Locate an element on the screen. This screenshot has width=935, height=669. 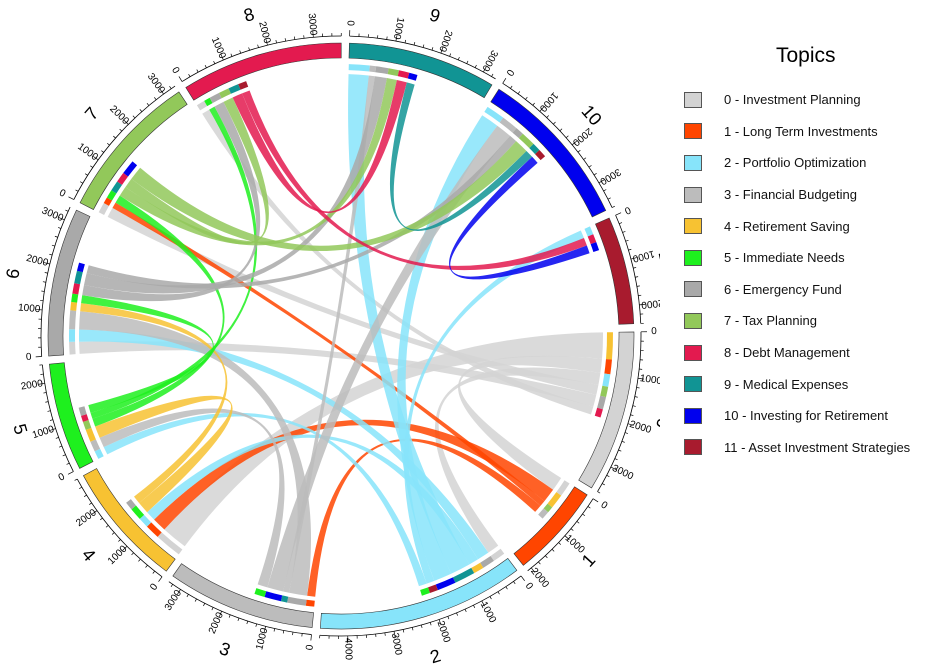
sector-tick-label-9: 3000 is located at coordinates (489, 60).